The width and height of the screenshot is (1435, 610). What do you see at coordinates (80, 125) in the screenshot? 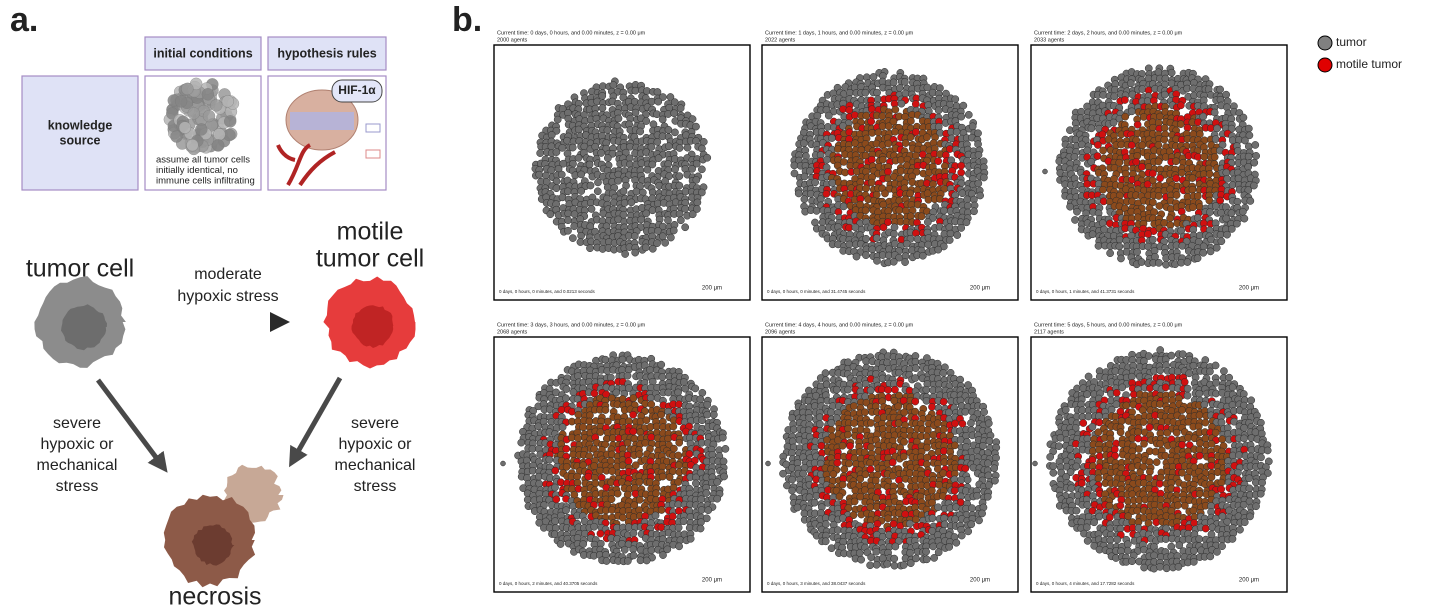
I see `row-header-text: knowledge` at bounding box center [80, 125].